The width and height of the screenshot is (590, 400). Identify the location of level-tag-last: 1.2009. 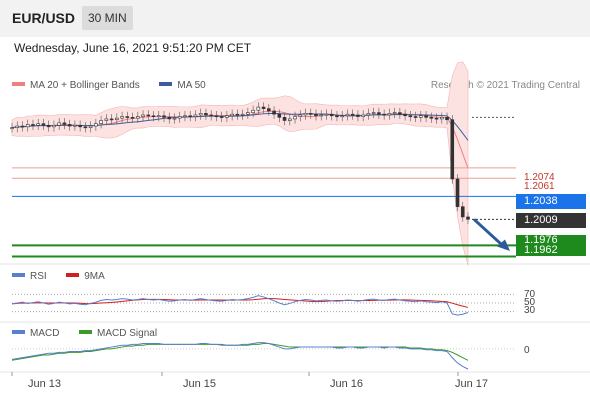
(551, 220).